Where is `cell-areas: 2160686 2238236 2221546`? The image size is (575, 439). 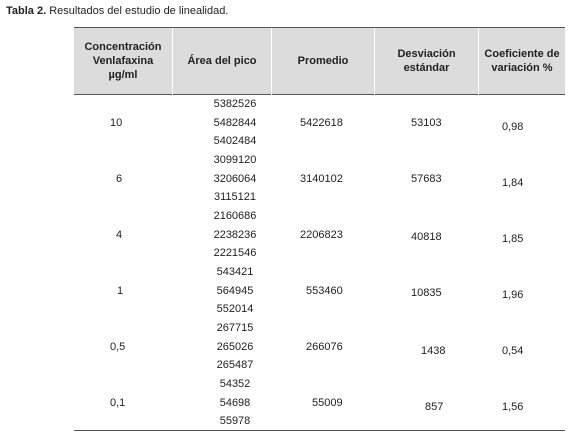
cell-areas: 2160686 2238236 2221546 is located at coordinates (235, 235).